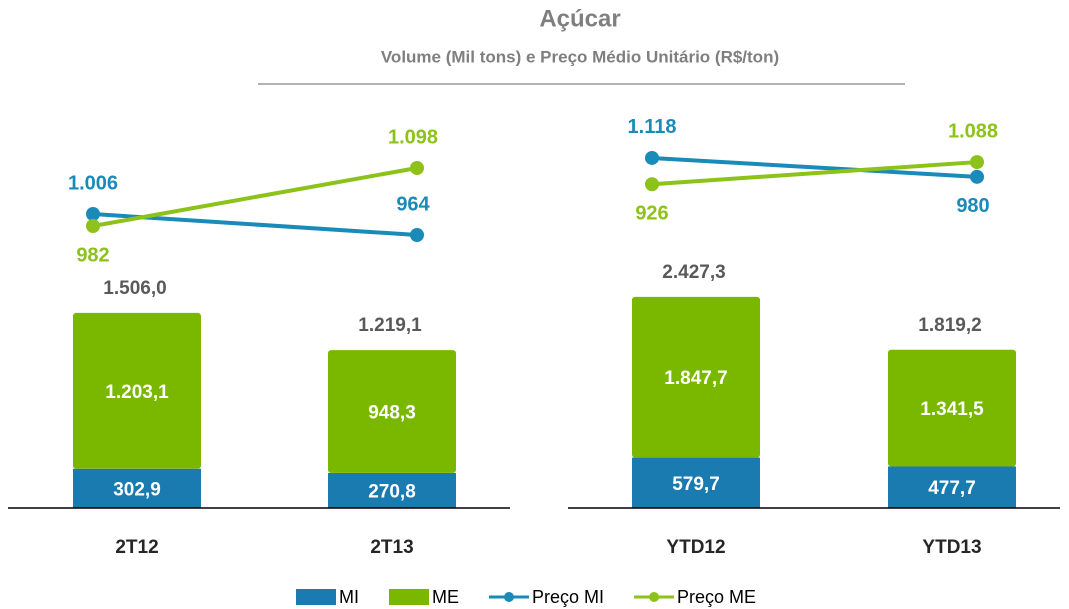 This screenshot has width=1069, height=609. What do you see at coordinates (134, 288) in the screenshot?
I see `total-label: 1.506,0` at bounding box center [134, 288].